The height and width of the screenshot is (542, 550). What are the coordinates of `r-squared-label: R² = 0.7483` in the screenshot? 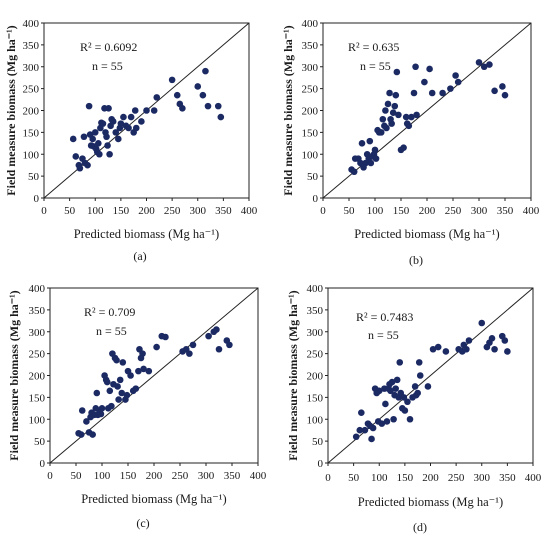 It's located at (384, 317).